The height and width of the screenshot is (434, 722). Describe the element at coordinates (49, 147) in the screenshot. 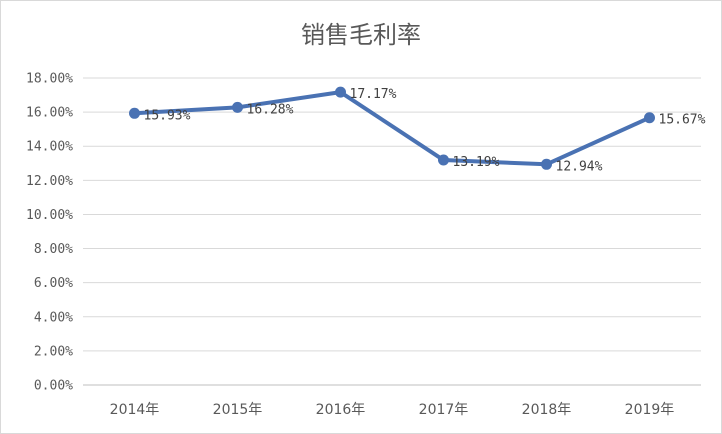

I see `y-tick-label: 14.00%` at that location.